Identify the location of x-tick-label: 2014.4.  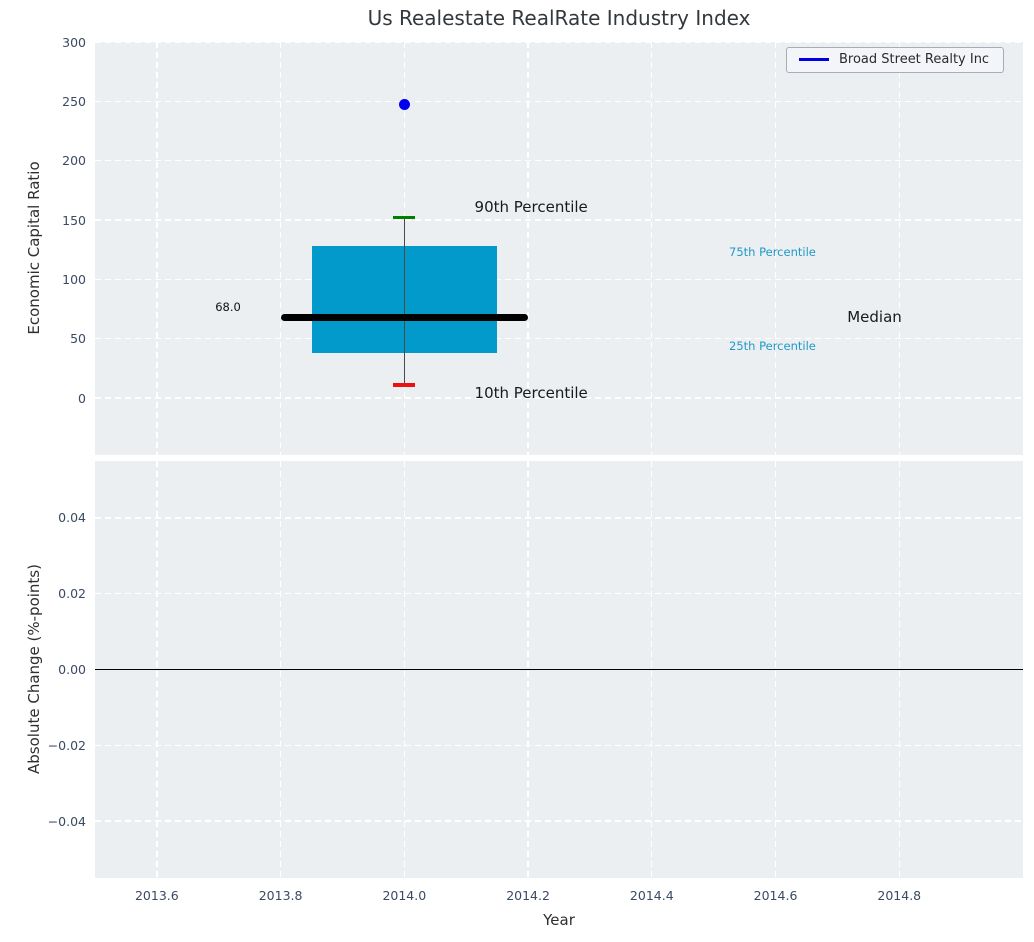
(651, 895).